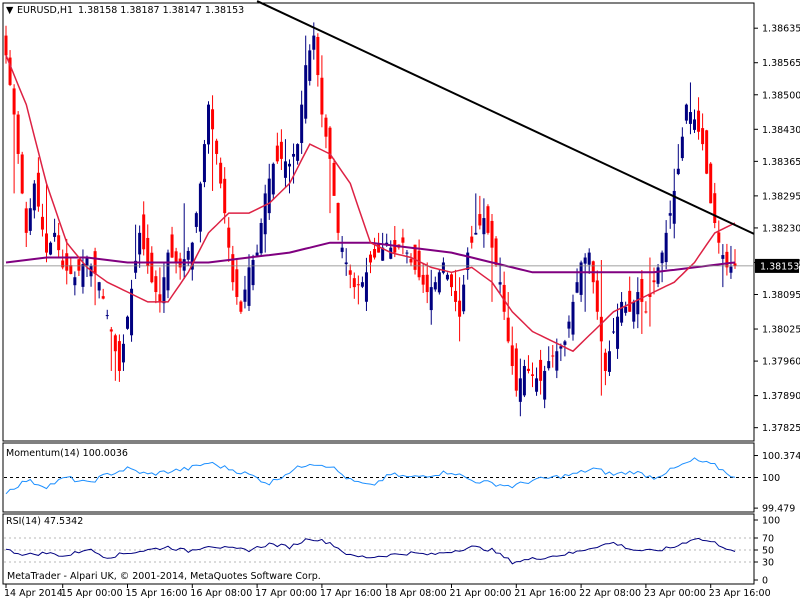 The height and width of the screenshot is (600, 800). What do you see at coordinates (778, 509) in the screenshot?
I see `momentum-tick-label: 99.479` at bounding box center [778, 509].